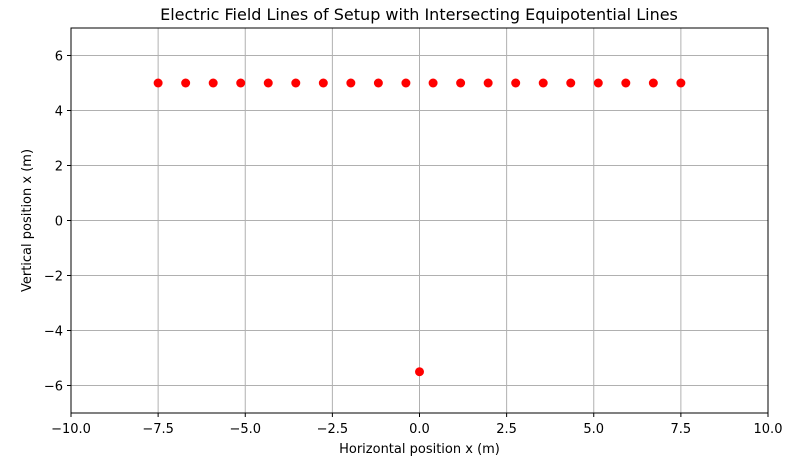 Image resolution: width=806 pixels, height=463 pixels. I want to click on x-tick-label: 5.0, so click(593, 429).